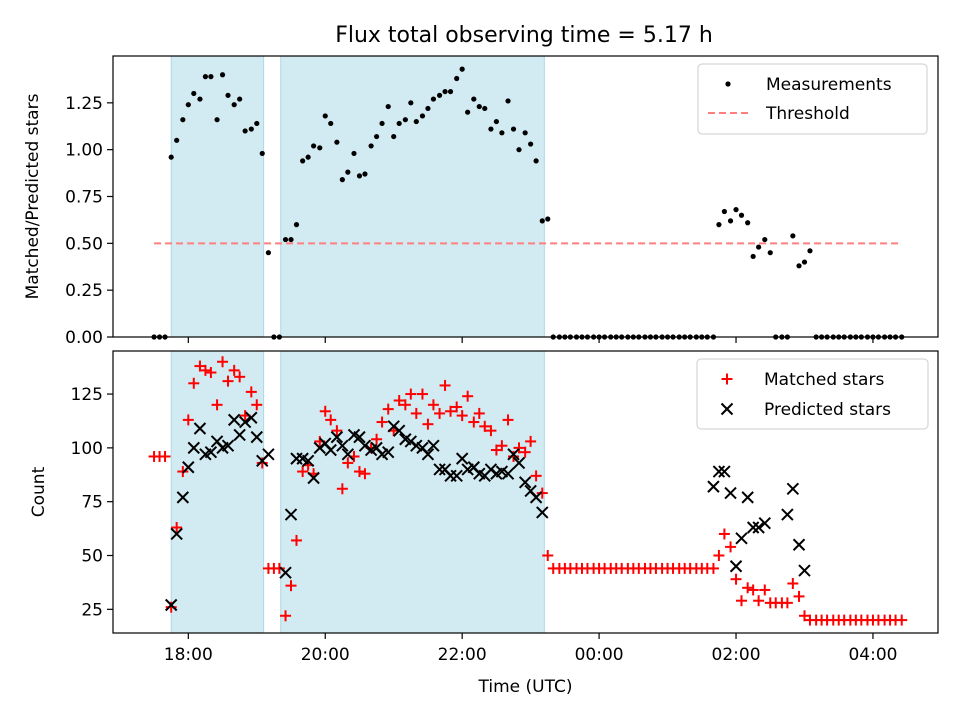 The height and width of the screenshot is (724, 960). I want to click on top-legend: Measurements Threshold, so click(812, 99).